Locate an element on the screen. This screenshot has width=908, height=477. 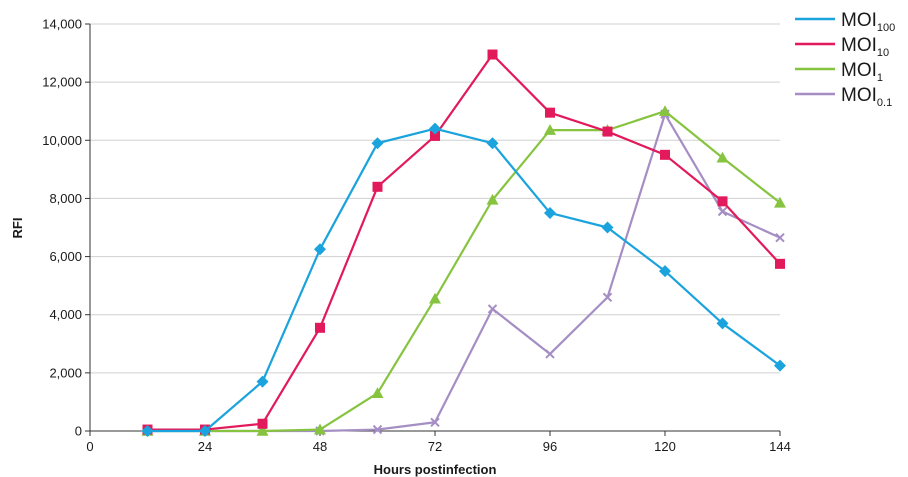
y-tick-label: 12,000 is located at coordinates (62, 82).